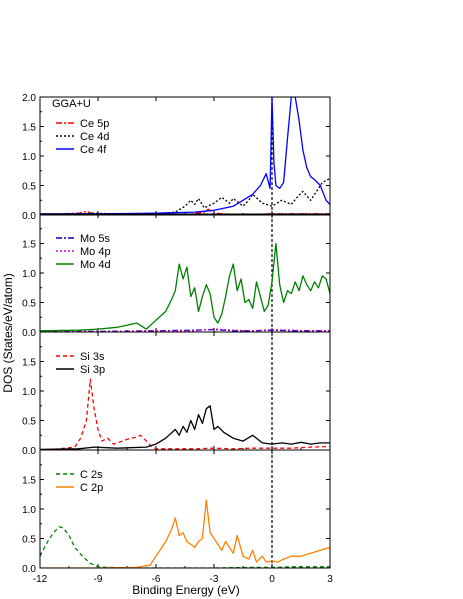 The height and width of the screenshot is (599, 463). I want to click on legend-label: Si 3s, so click(92, 357).